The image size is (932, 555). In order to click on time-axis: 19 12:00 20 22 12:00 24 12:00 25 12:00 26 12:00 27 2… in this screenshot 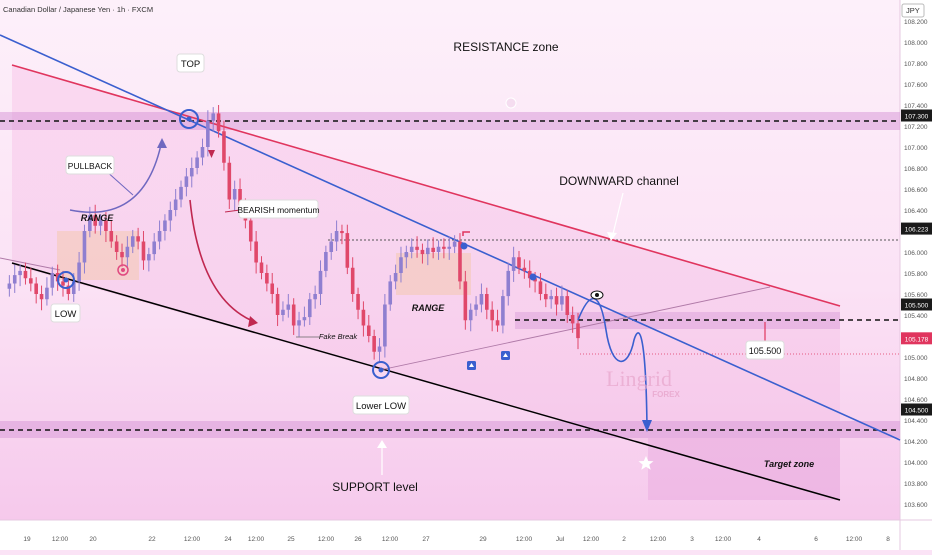, I will do `click(456, 539)`.